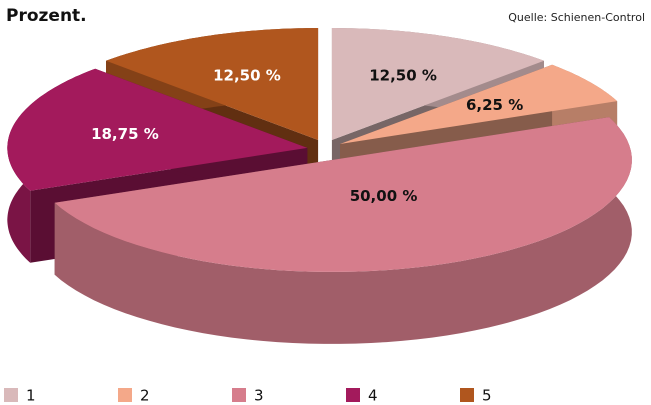 Image resolution: width=651 pixels, height=405 pixels. Describe the element at coordinates (31, 396) in the screenshot. I see `legend-label: 1` at that location.